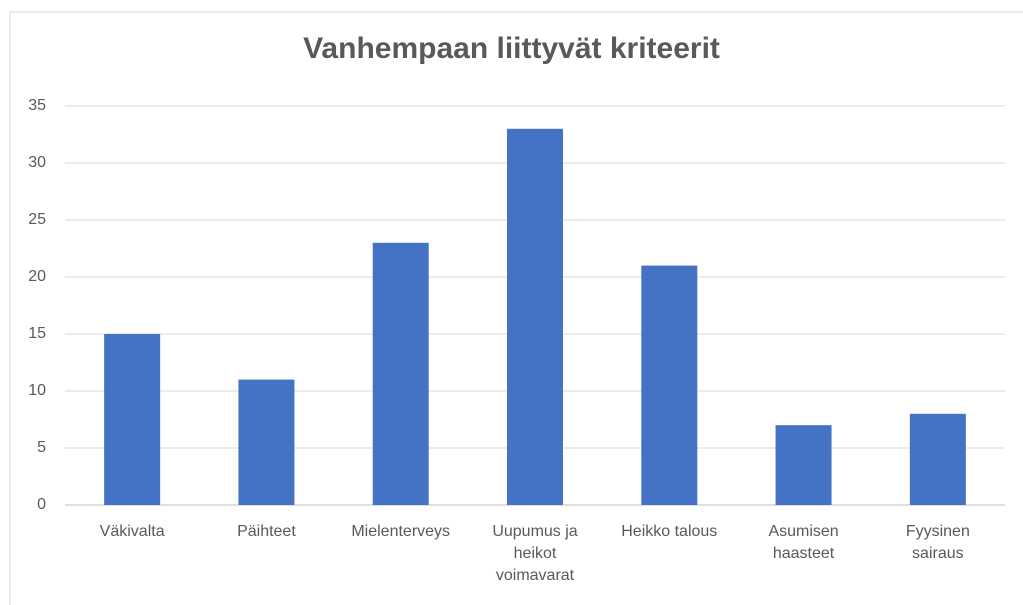  I want to click on y-tick-label: 10, so click(37, 390).